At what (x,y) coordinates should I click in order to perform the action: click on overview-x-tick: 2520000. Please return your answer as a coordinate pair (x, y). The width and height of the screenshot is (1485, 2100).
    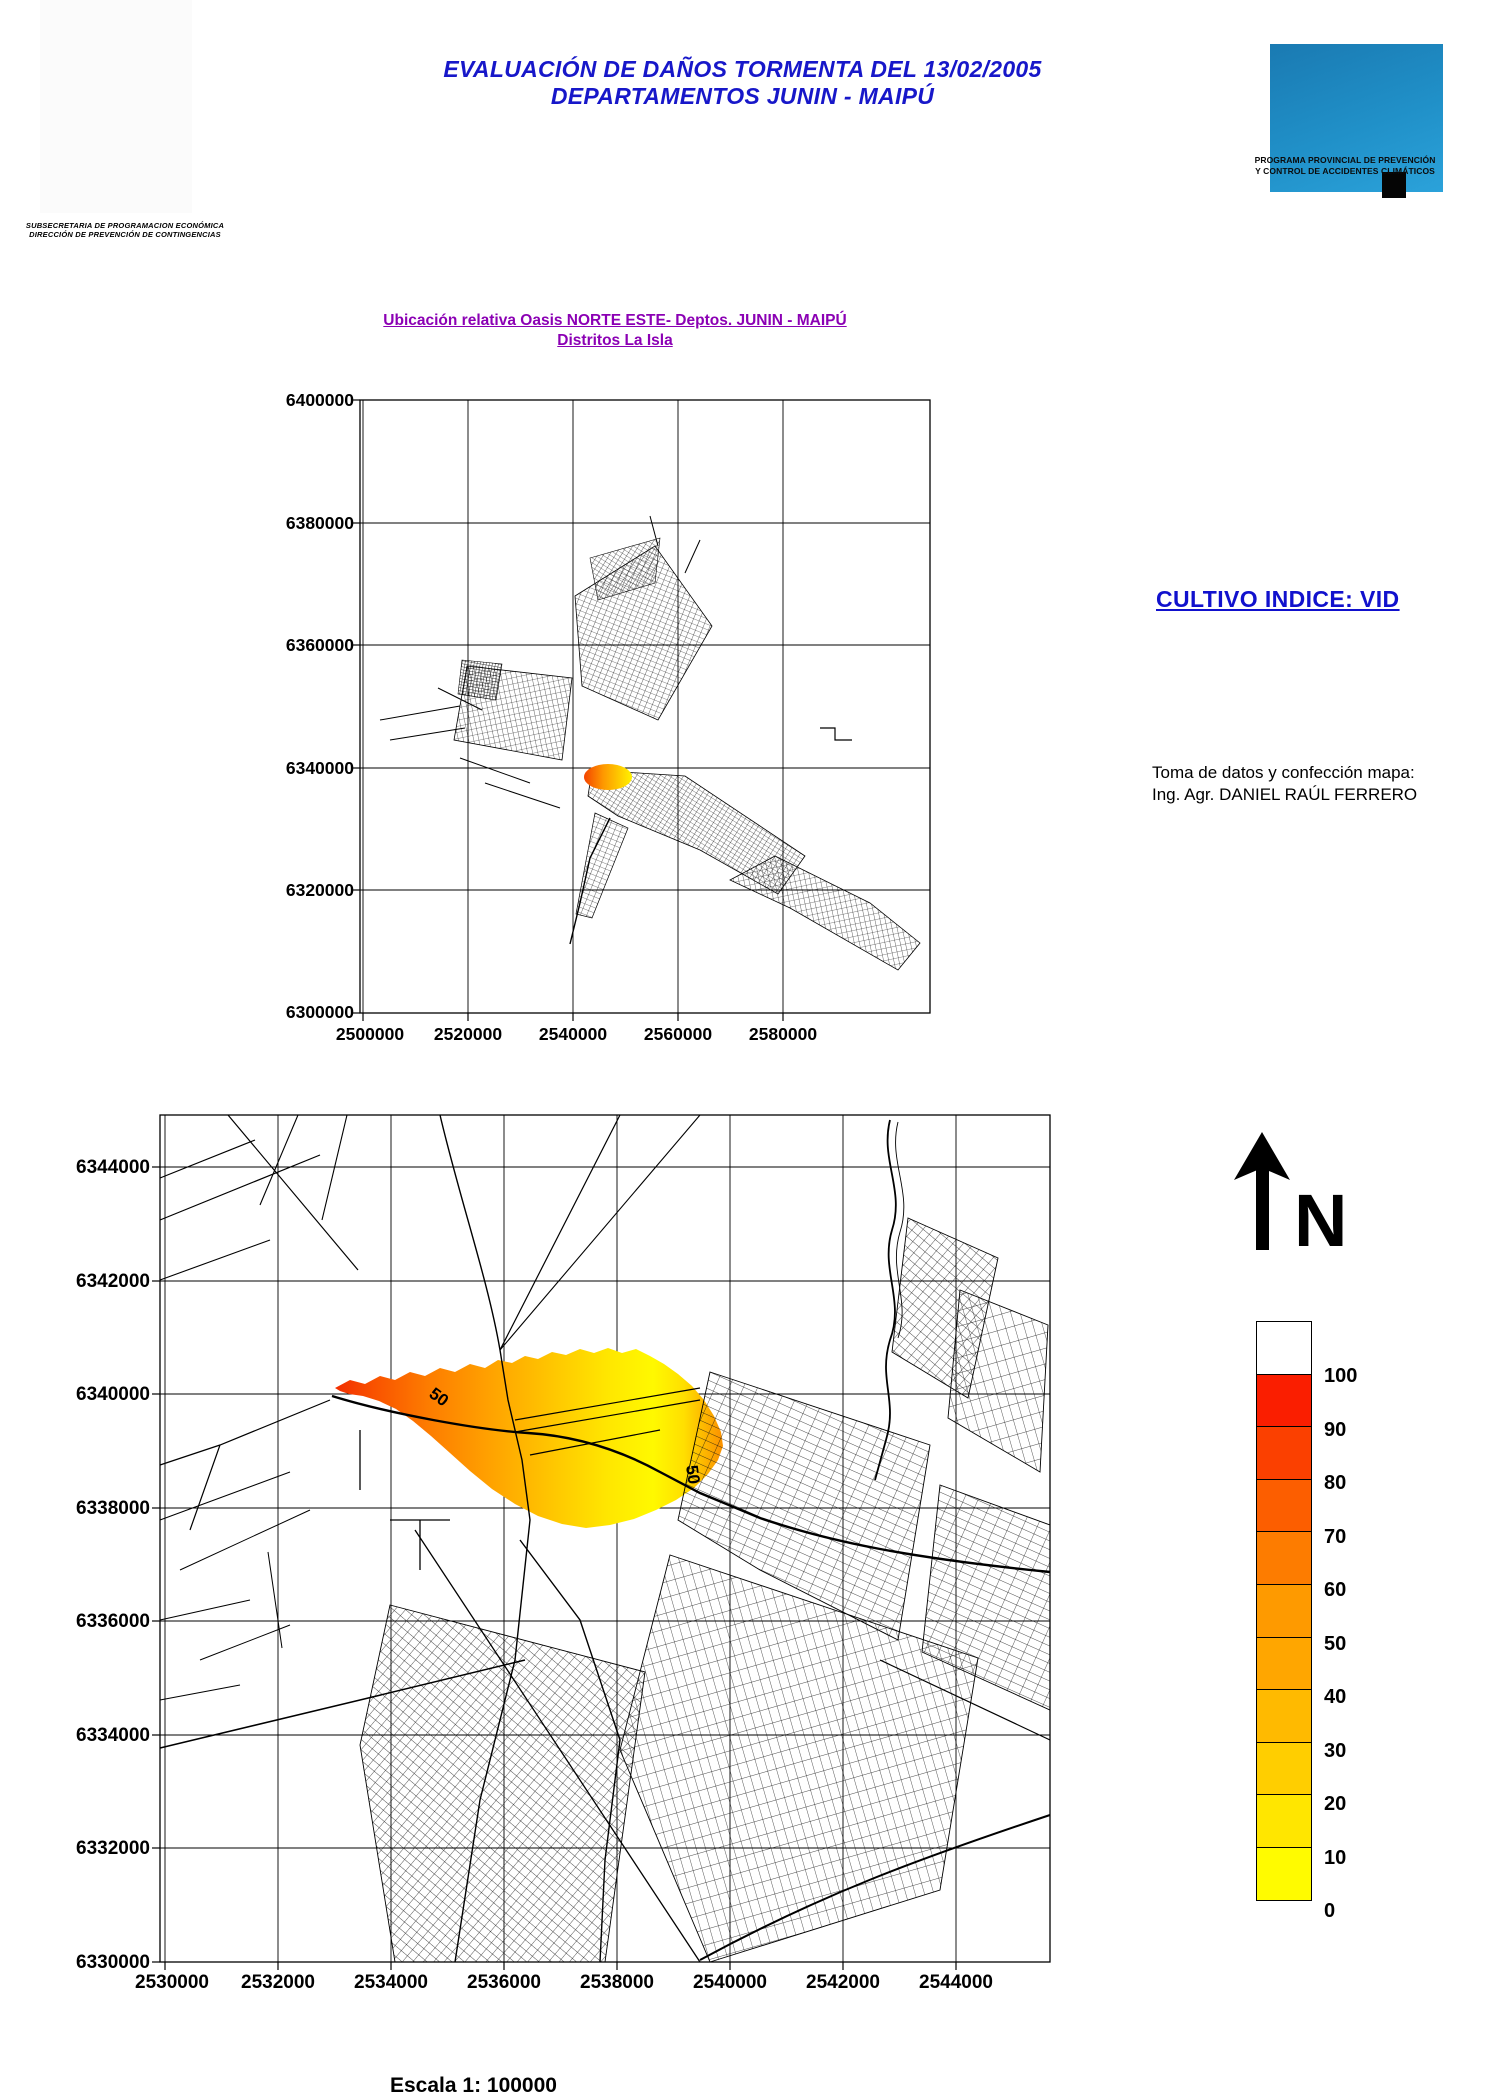
    Looking at the image, I should click on (468, 1034).